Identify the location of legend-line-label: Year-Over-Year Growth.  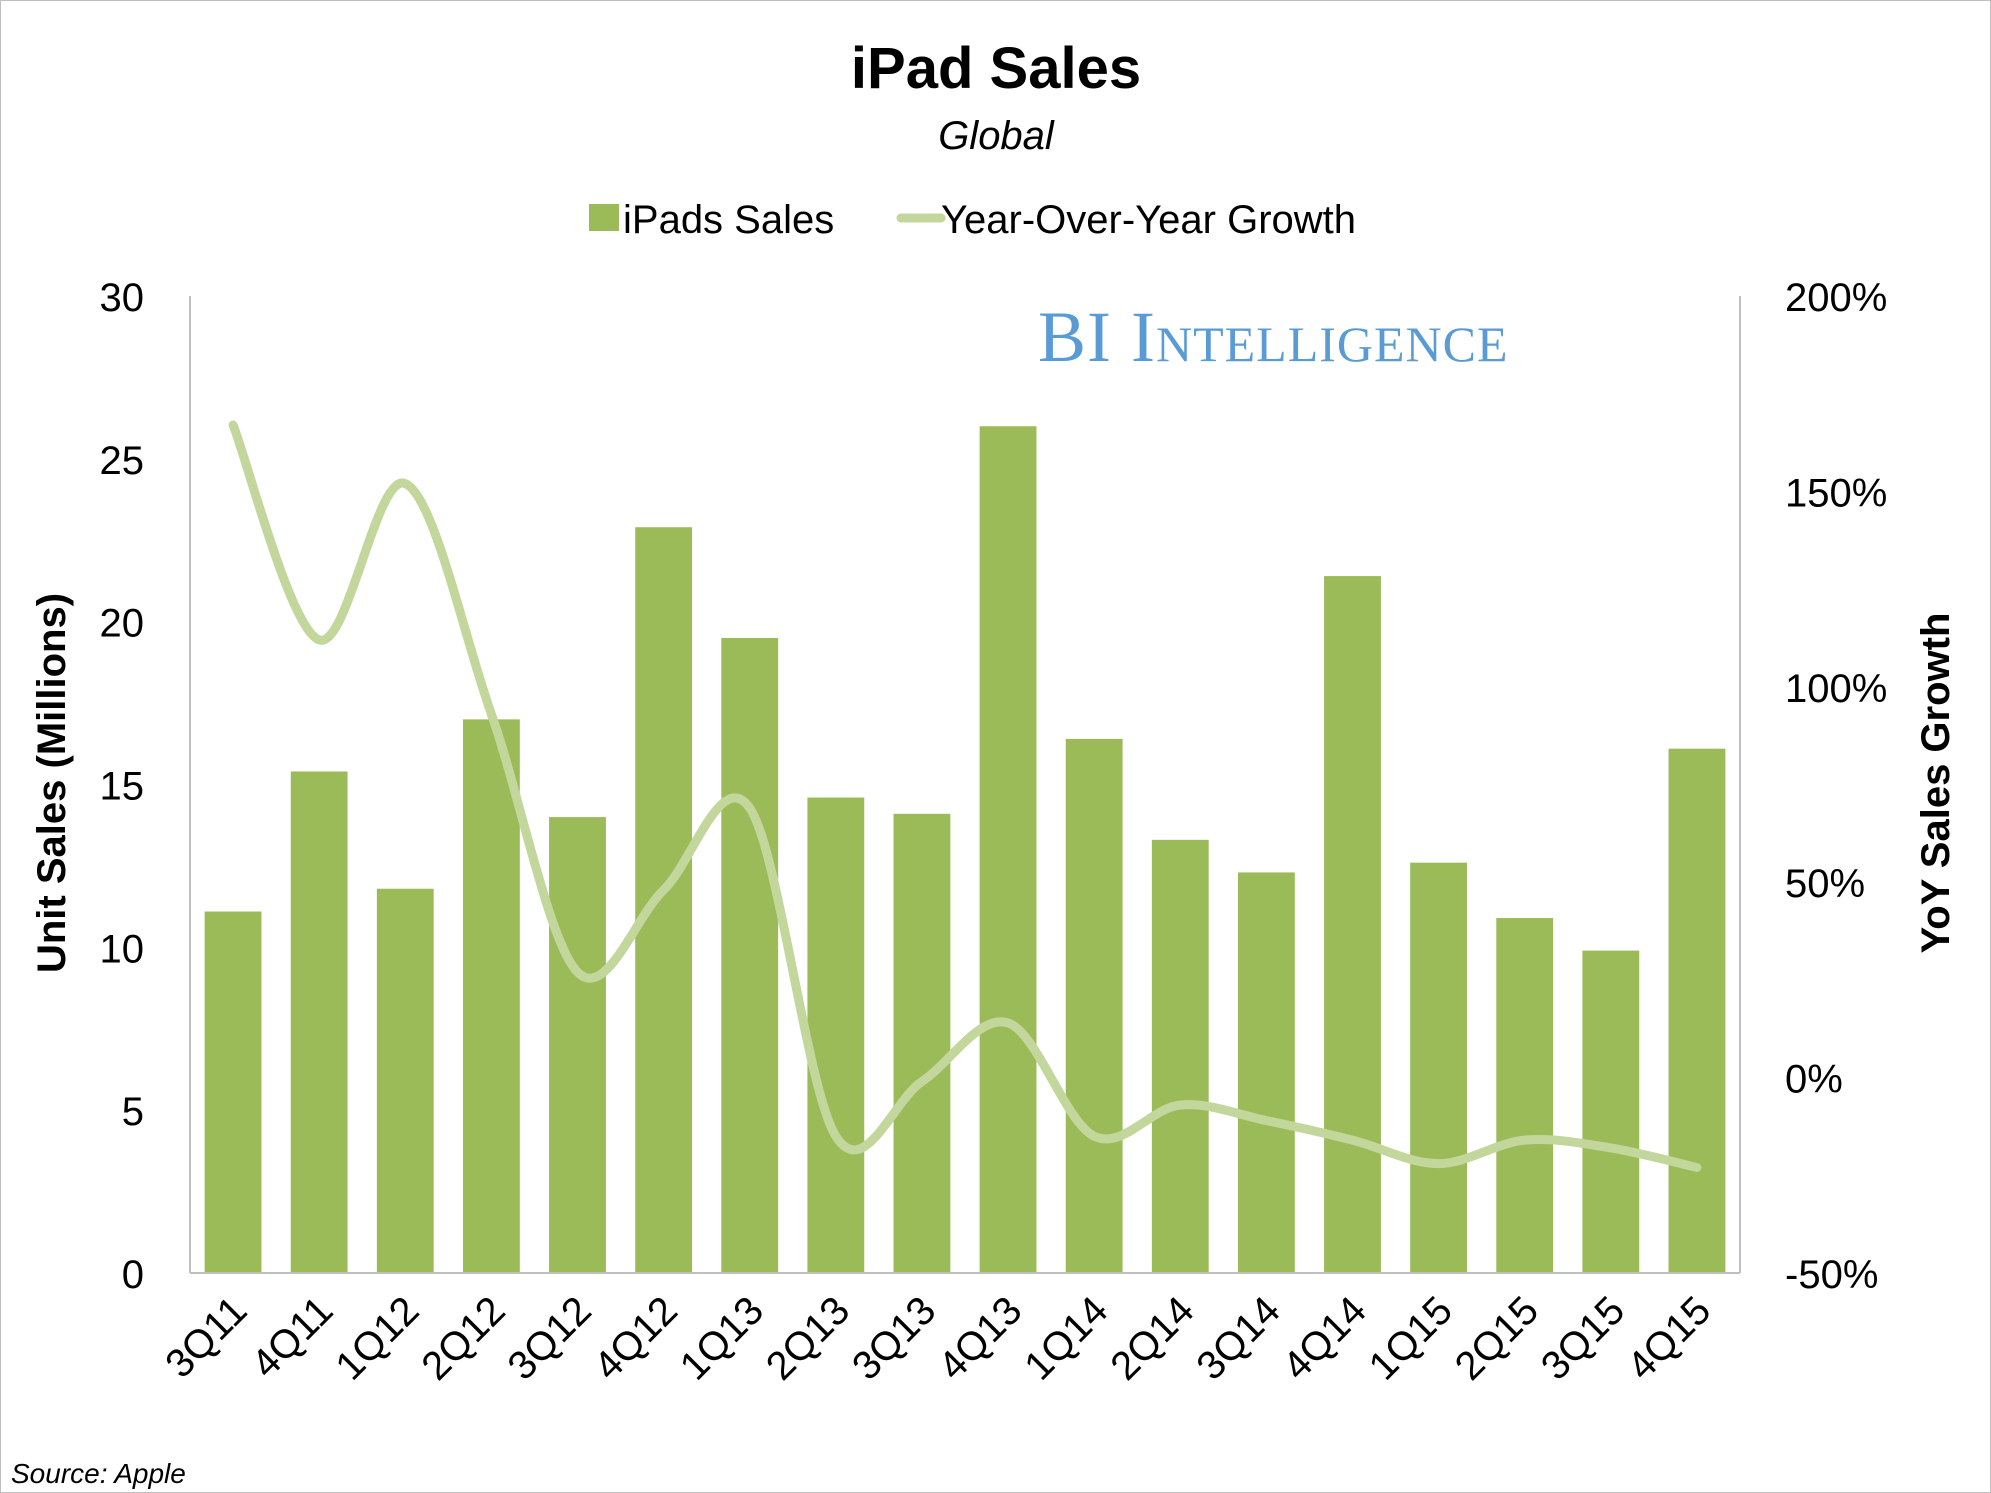
(1148, 220).